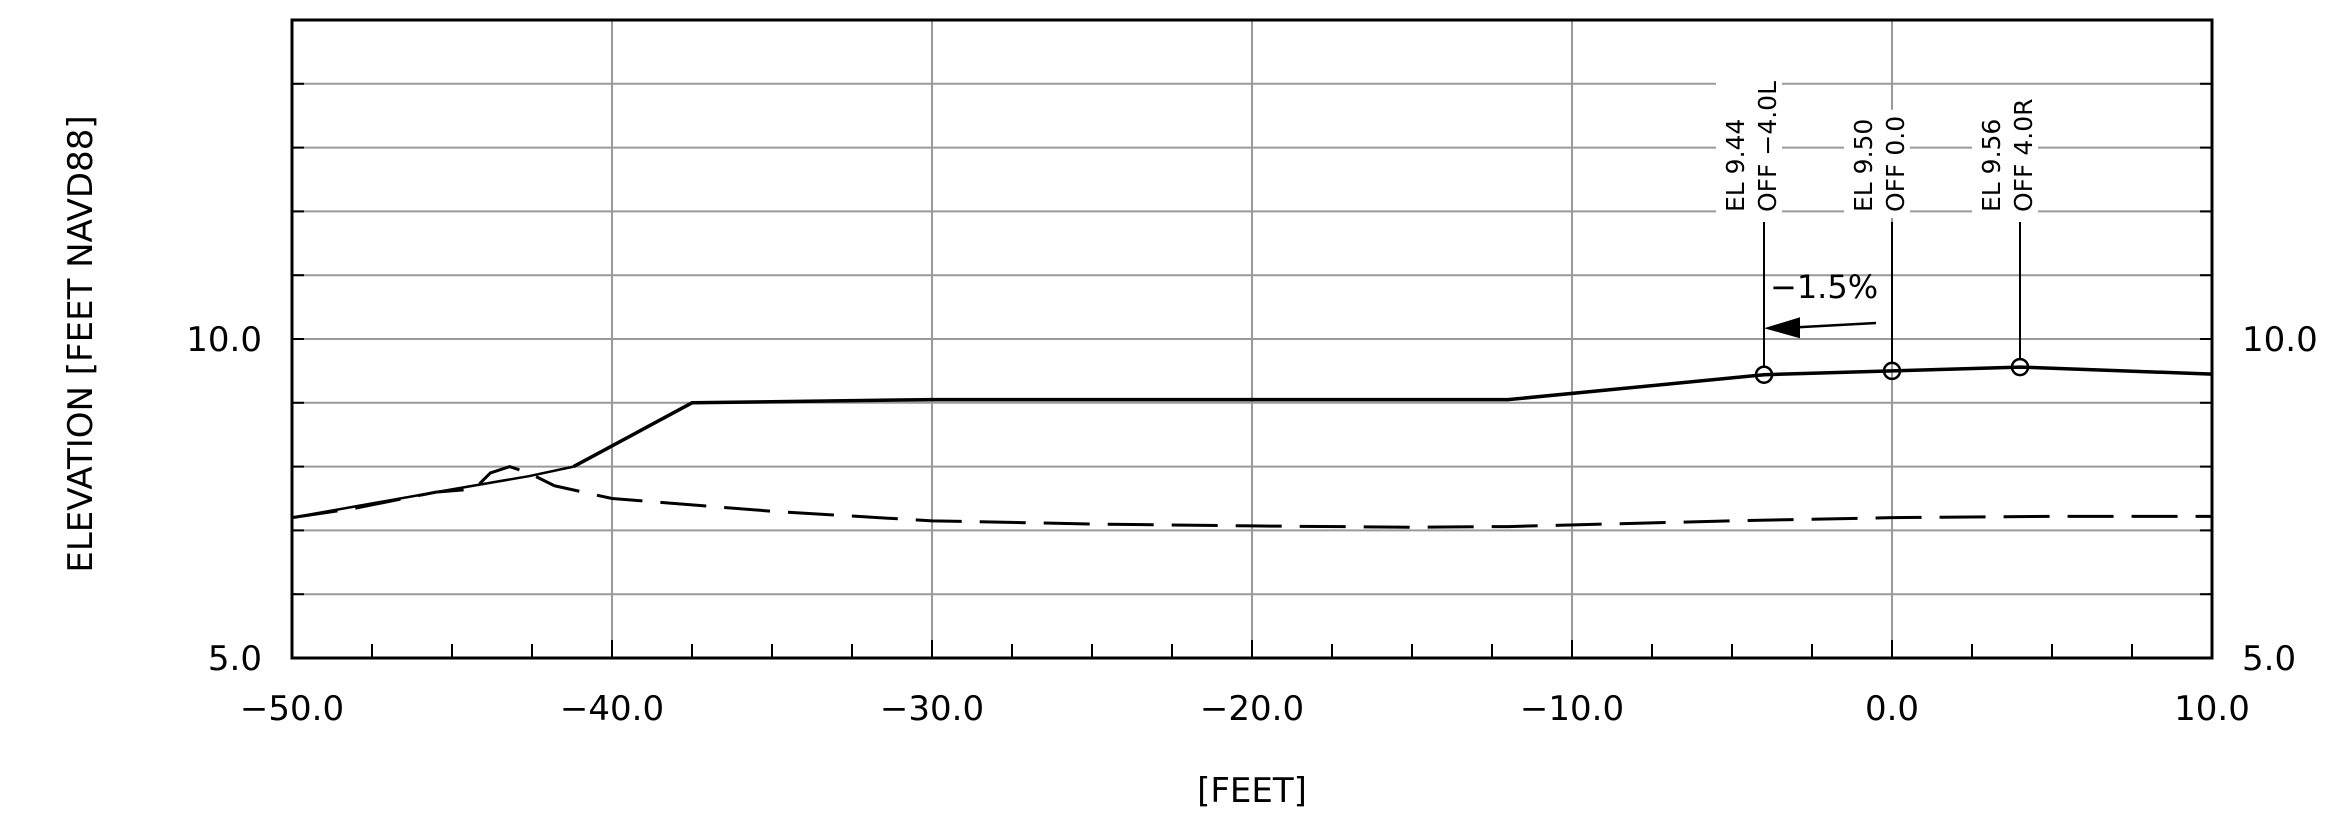 This screenshot has height=814, width=2325. Describe the element at coordinates (1863, 165) in the screenshot. I see `callout-elevation-text: EL 9.50` at that location.